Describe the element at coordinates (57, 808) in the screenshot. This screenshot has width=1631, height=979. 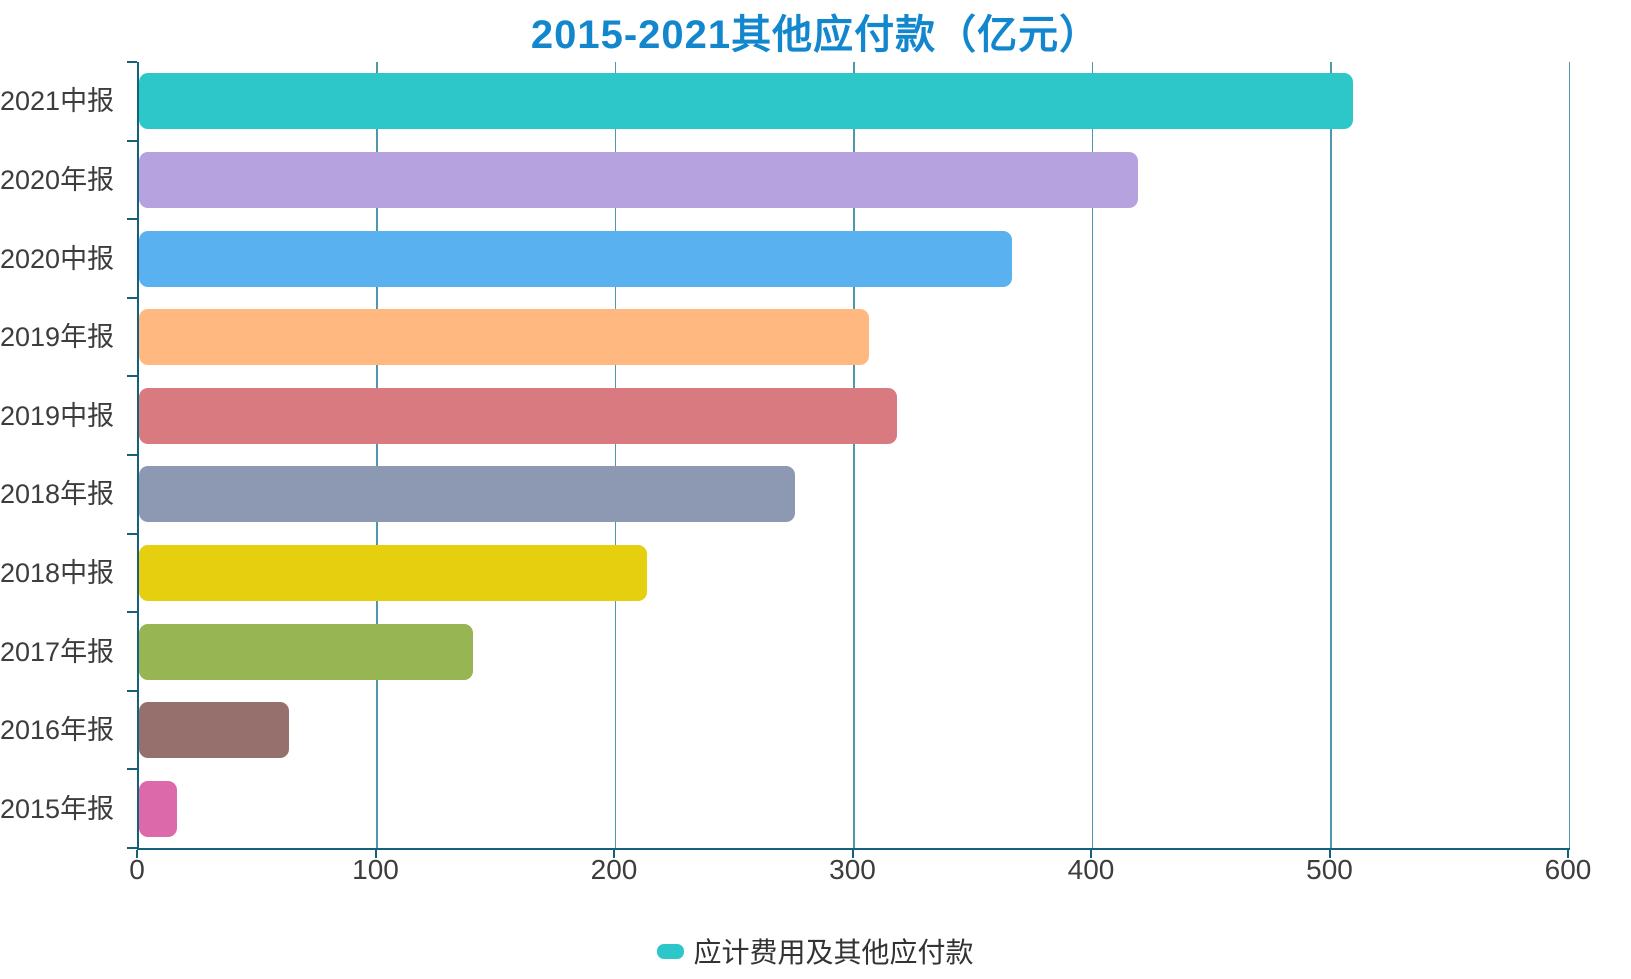
I see `y-axis-label: 2015年报` at that location.